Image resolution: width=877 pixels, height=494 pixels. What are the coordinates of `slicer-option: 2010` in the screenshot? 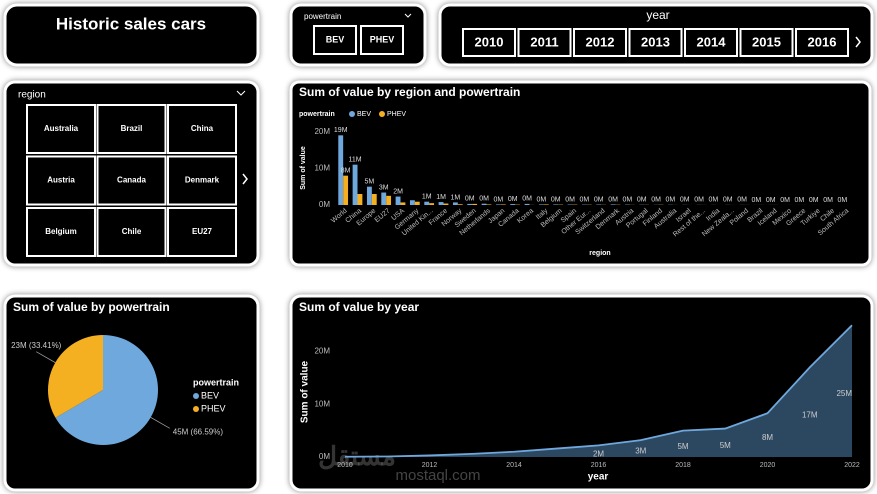 It's located at (489, 41).